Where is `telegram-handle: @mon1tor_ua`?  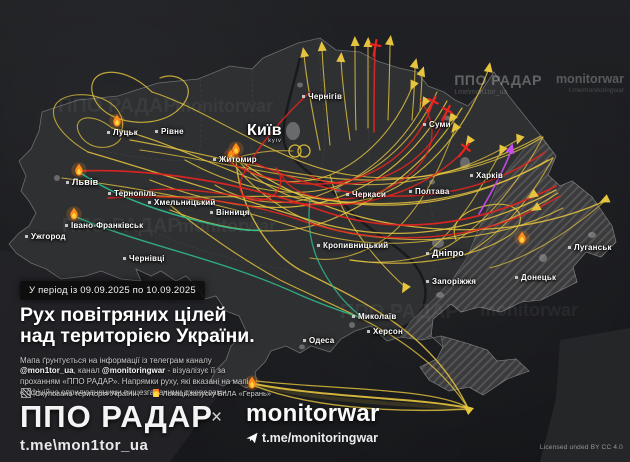 telegram-handle: @mon1tor_ua is located at coordinates (47, 371).